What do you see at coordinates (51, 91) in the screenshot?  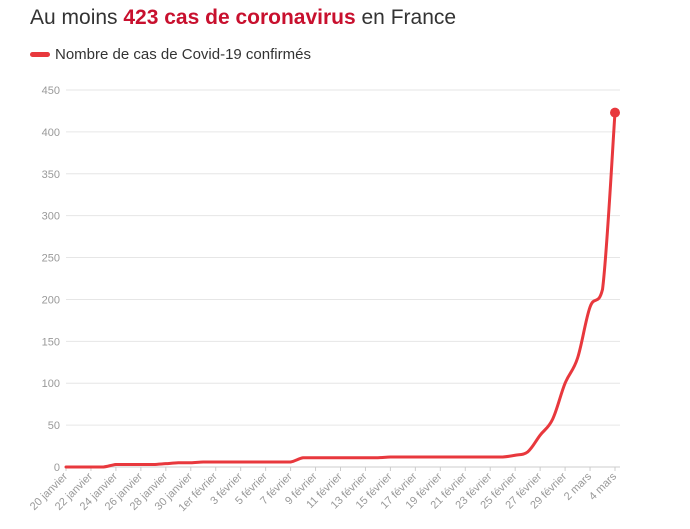 I see `y-tick-label: 450` at bounding box center [51, 91].